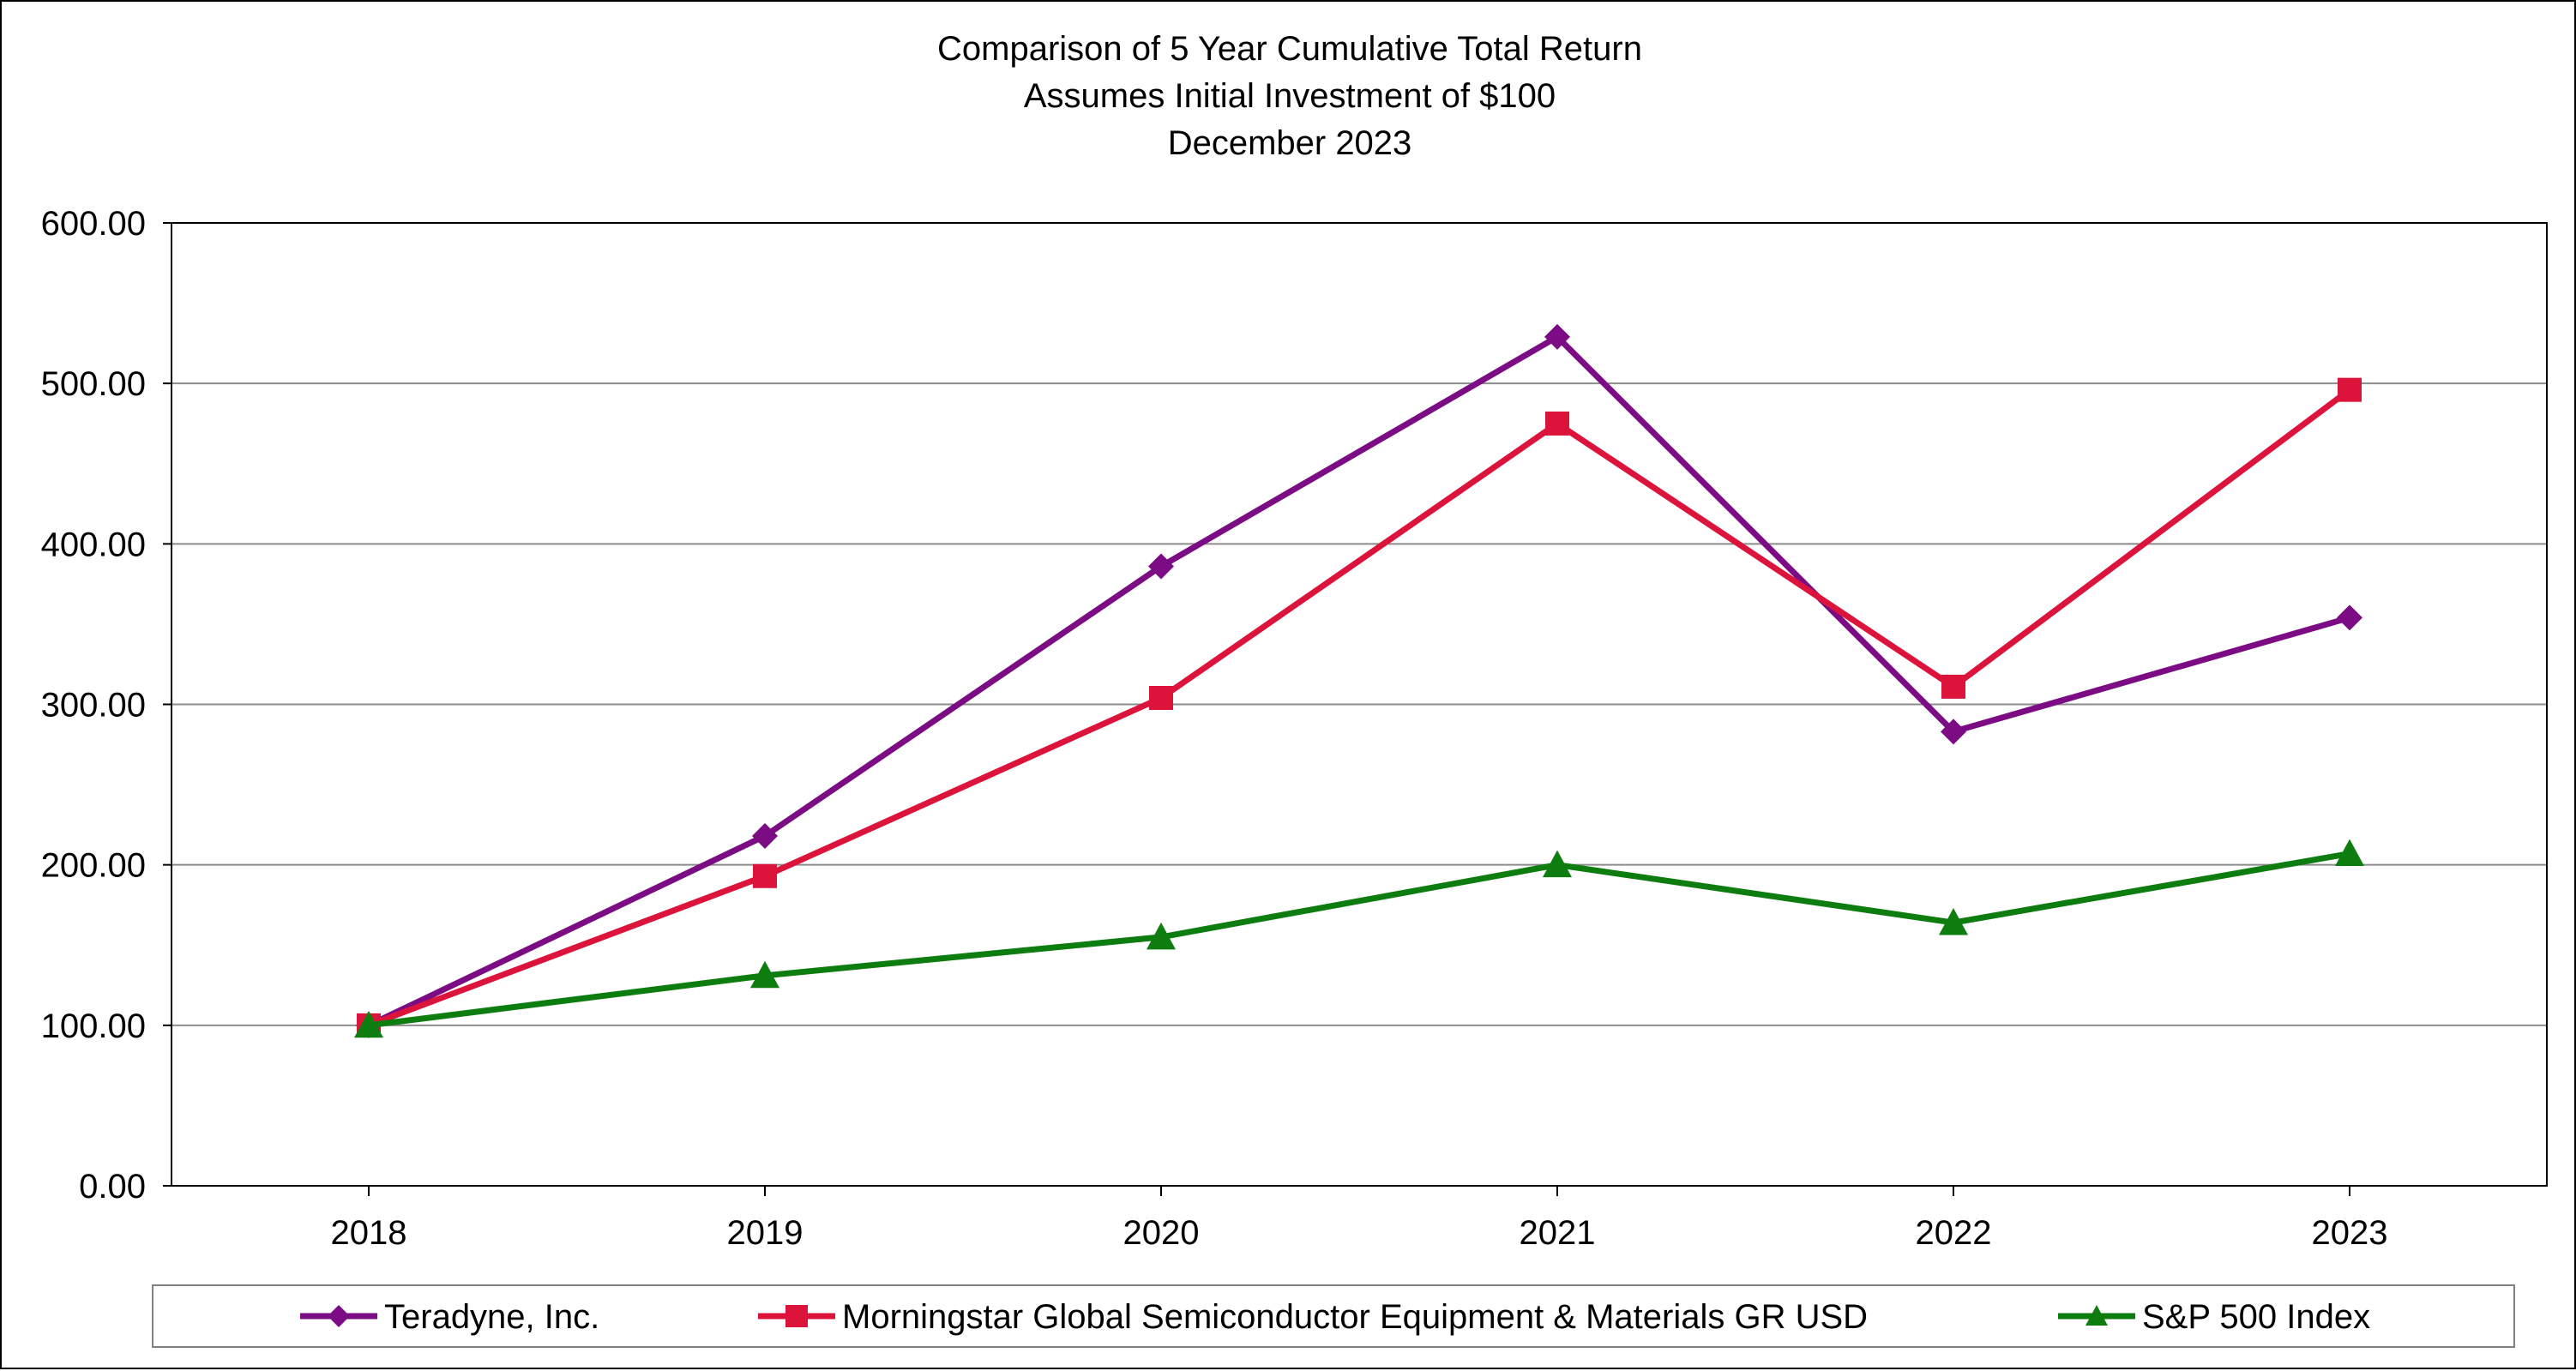  I want to click on x-tick-label: 2018, so click(369, 1233).